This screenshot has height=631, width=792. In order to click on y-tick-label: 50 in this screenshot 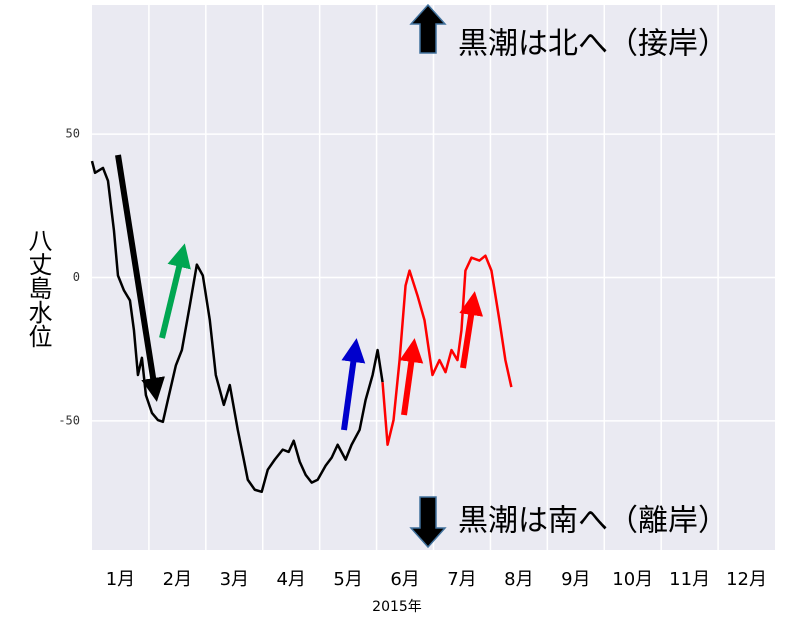, I will do `click(73, 134)`.